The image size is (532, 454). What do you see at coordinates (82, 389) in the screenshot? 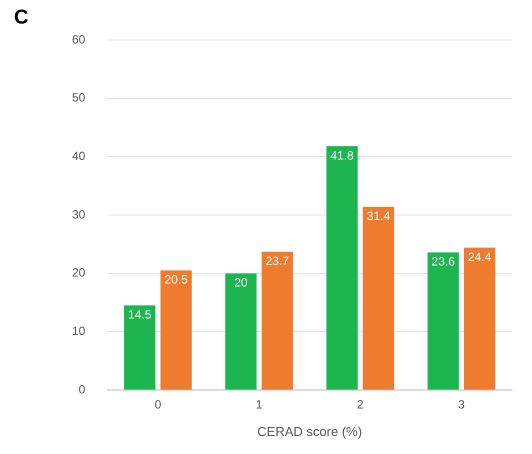
I see `y-tick-label: 0` at bounding box center [82, 389].